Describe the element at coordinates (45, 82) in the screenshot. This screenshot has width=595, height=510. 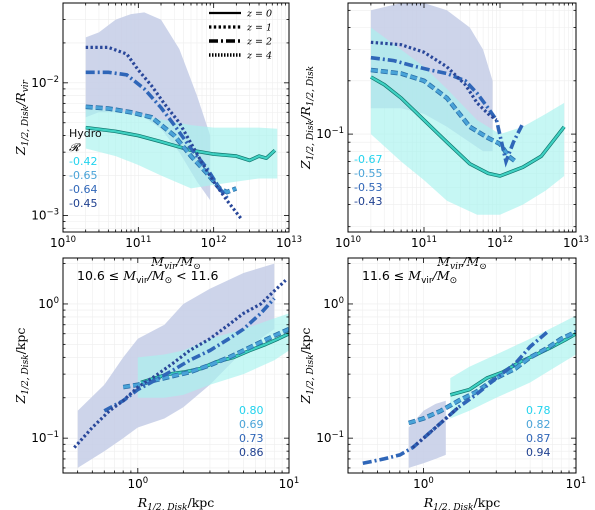
I see `y-tick-label: 10⁻²` at that location.